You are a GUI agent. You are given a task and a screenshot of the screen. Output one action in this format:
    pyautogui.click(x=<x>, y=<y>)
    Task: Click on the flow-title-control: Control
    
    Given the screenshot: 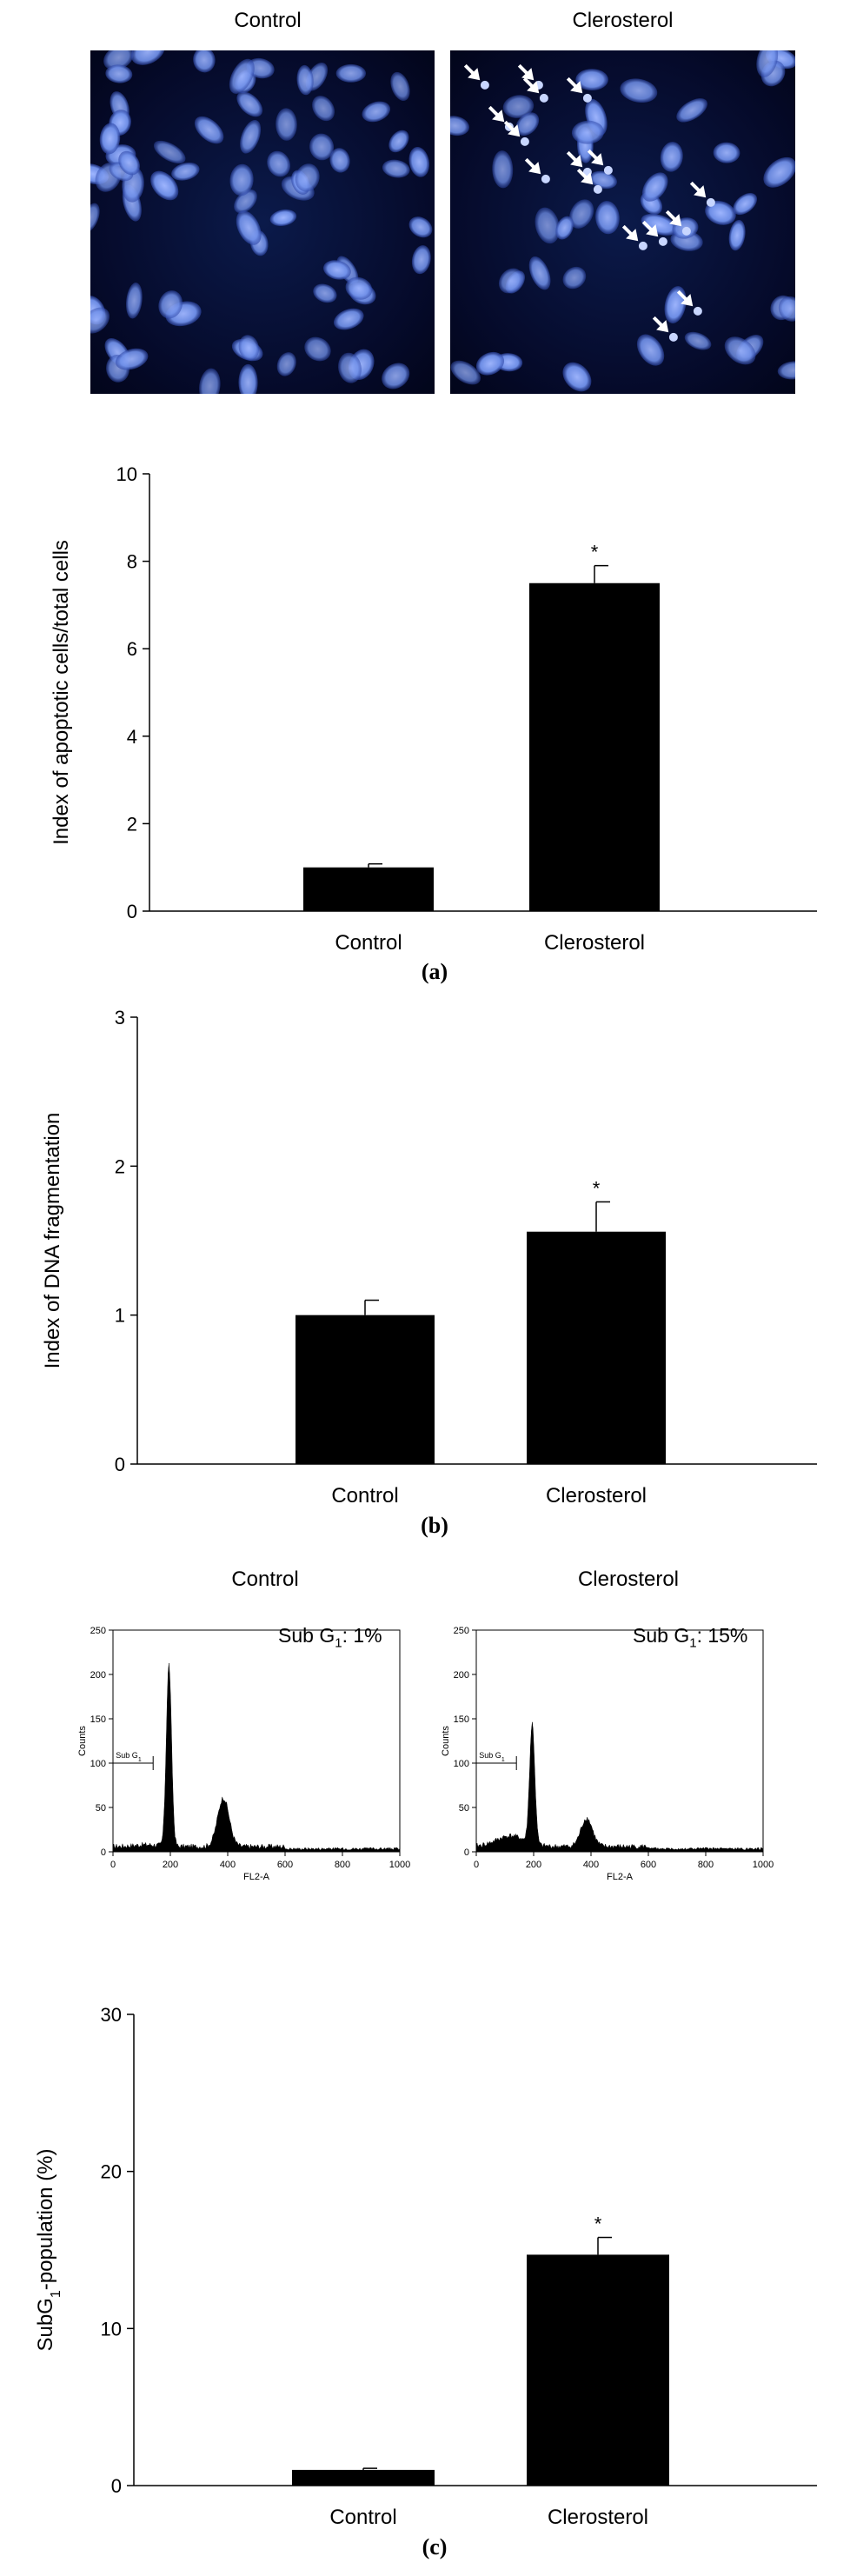 What is the action you would take?
    pyautogui.click(x=265, y=1579)
    